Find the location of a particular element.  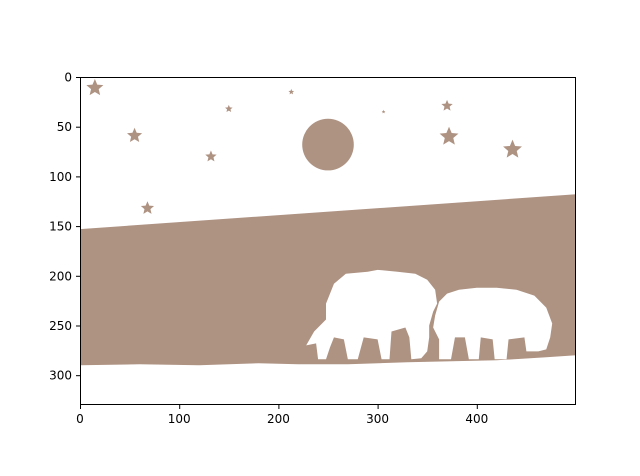

y-tick-label: 50 is located at coordinates (64, 127).